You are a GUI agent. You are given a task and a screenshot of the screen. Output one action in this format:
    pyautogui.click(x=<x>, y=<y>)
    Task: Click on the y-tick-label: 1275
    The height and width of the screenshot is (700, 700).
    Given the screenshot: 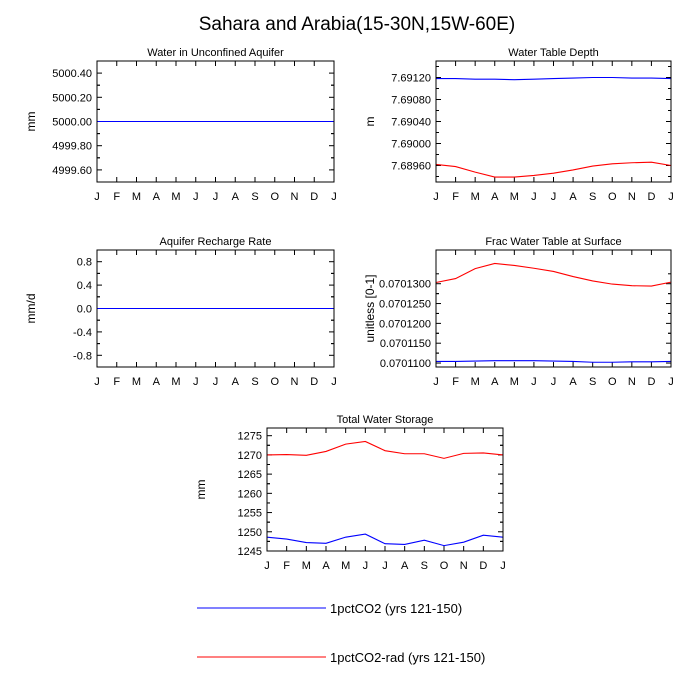 What is the action you would take?
    pyautogui.click(x=250, y=437)
    